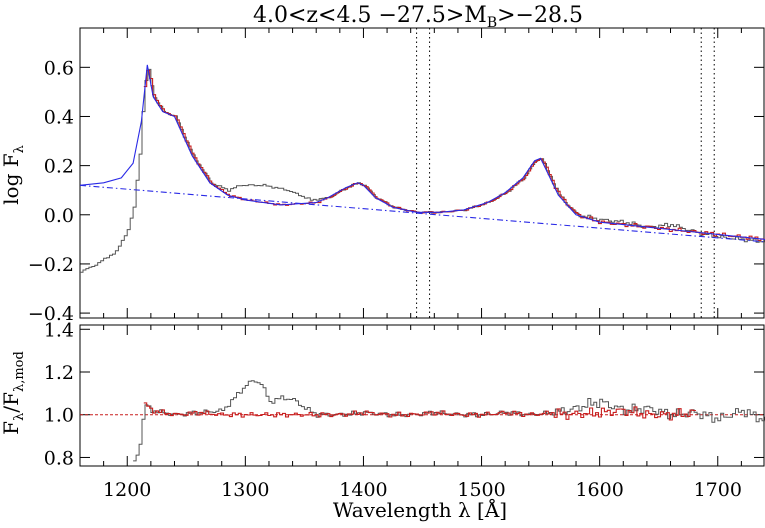 This screenshot has width=765, height=528. What do you see at coordinates (11, 402) in the screenshot?
I see `bottom-y-axis-label-mid: /F` at bounding box center [11, 402].